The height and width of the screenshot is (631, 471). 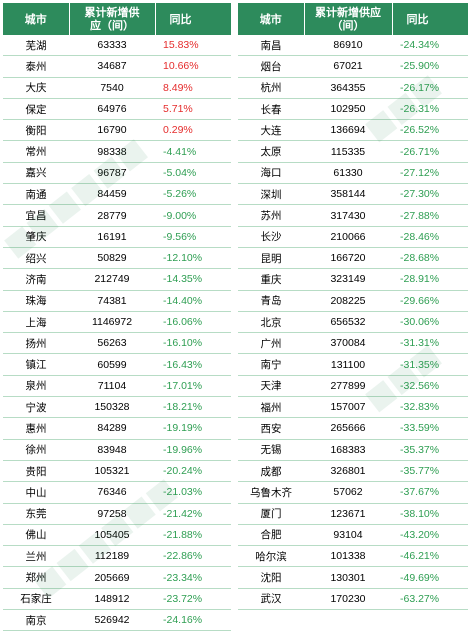 What do you see at coordinates (117, 386) in the screenshot?
I see `table-row: 泉州 71104 -17.01%` at bounding box center [117, 386].